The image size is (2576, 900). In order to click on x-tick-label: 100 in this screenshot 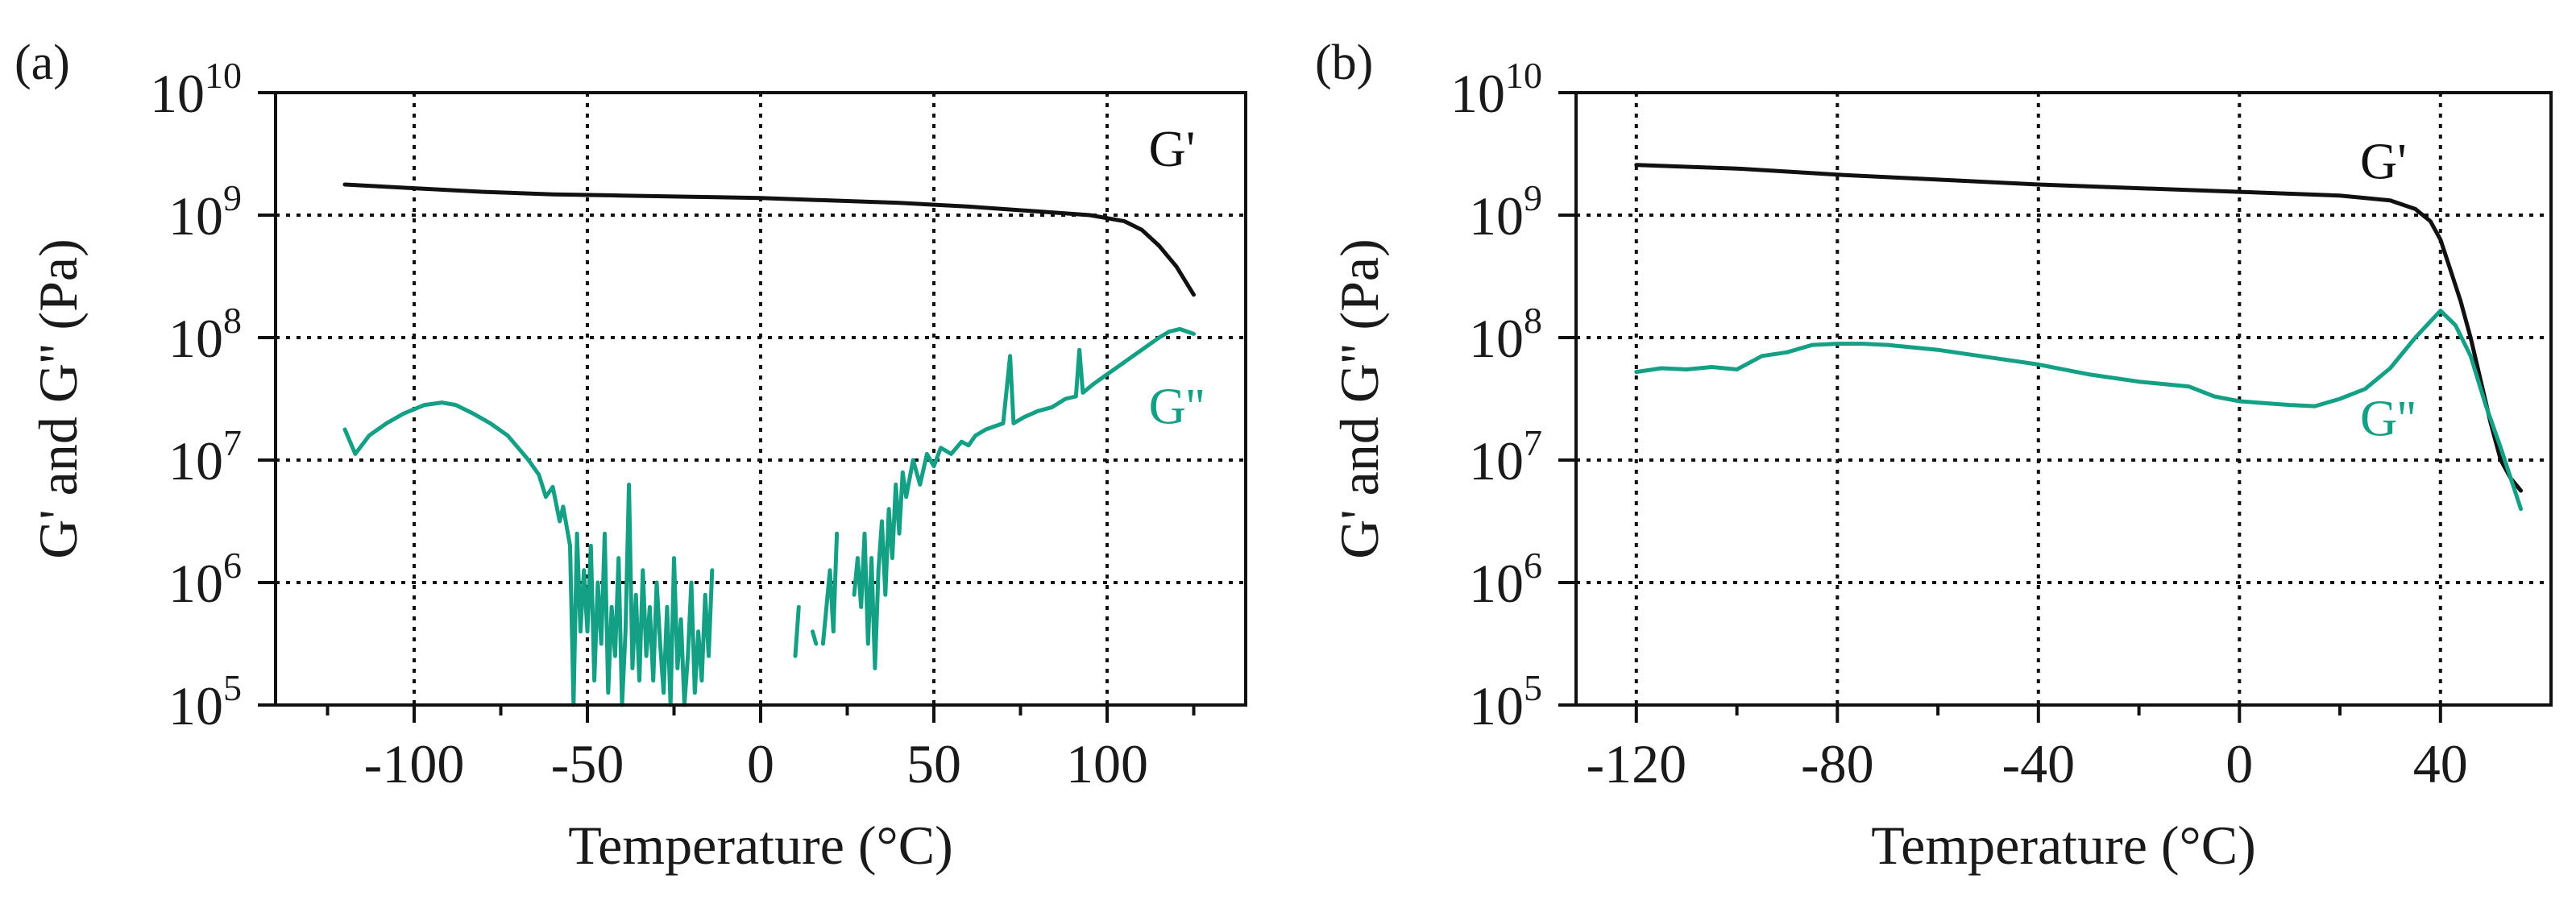, I will do `click(1107, 763)`.